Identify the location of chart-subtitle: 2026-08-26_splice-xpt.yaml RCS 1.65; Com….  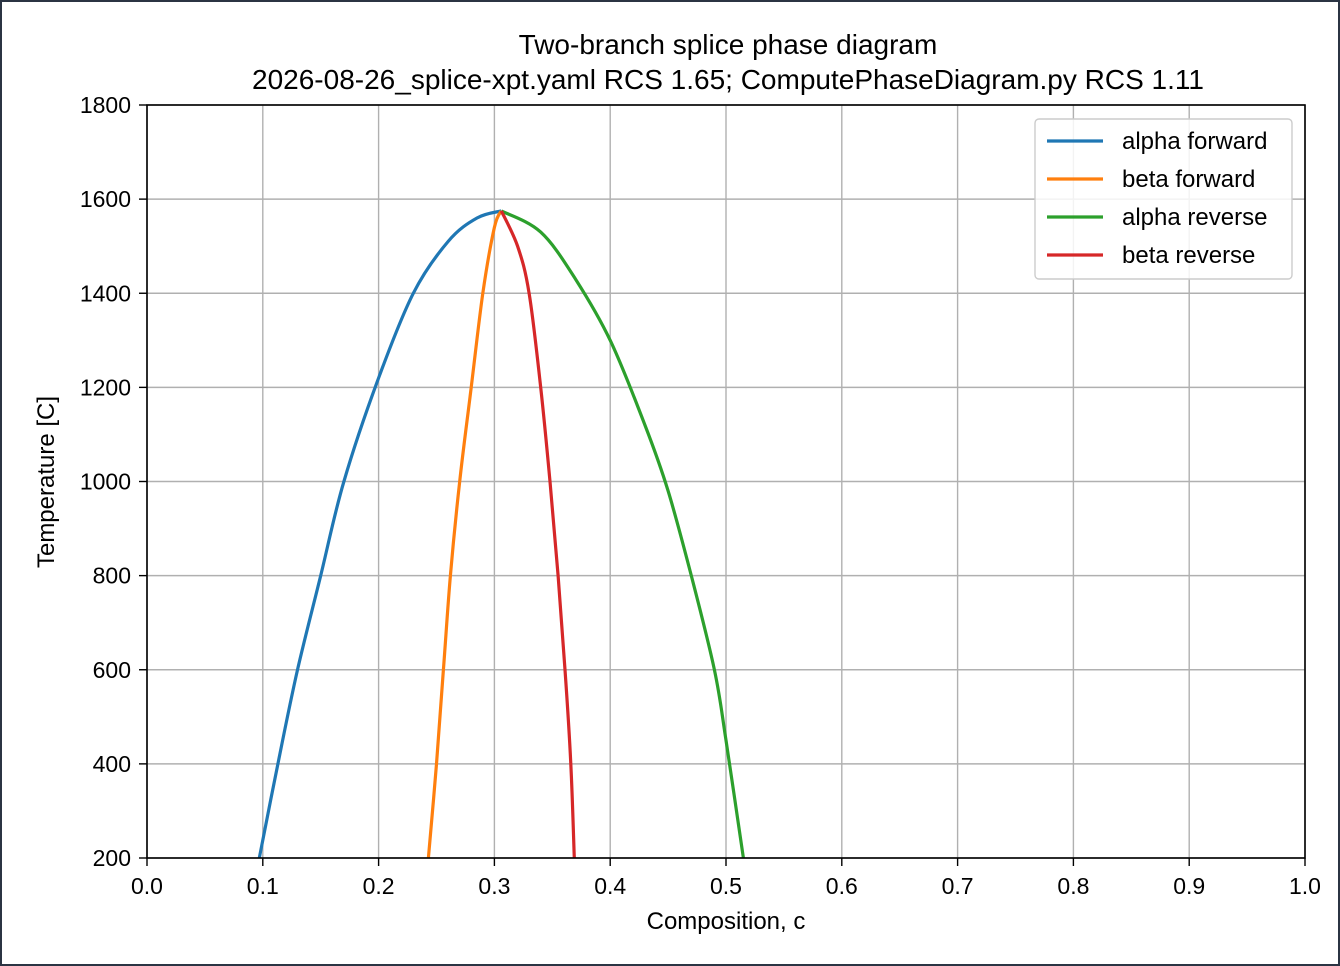
(728, 79).